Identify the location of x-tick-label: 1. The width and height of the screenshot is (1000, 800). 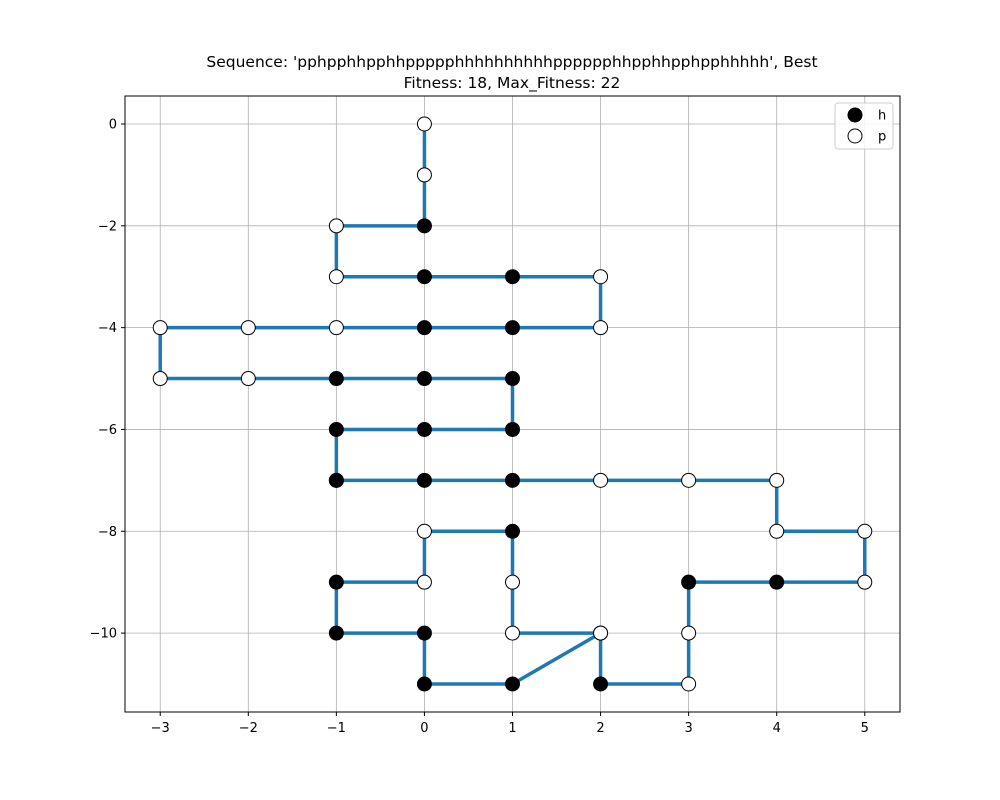
(512, 728).